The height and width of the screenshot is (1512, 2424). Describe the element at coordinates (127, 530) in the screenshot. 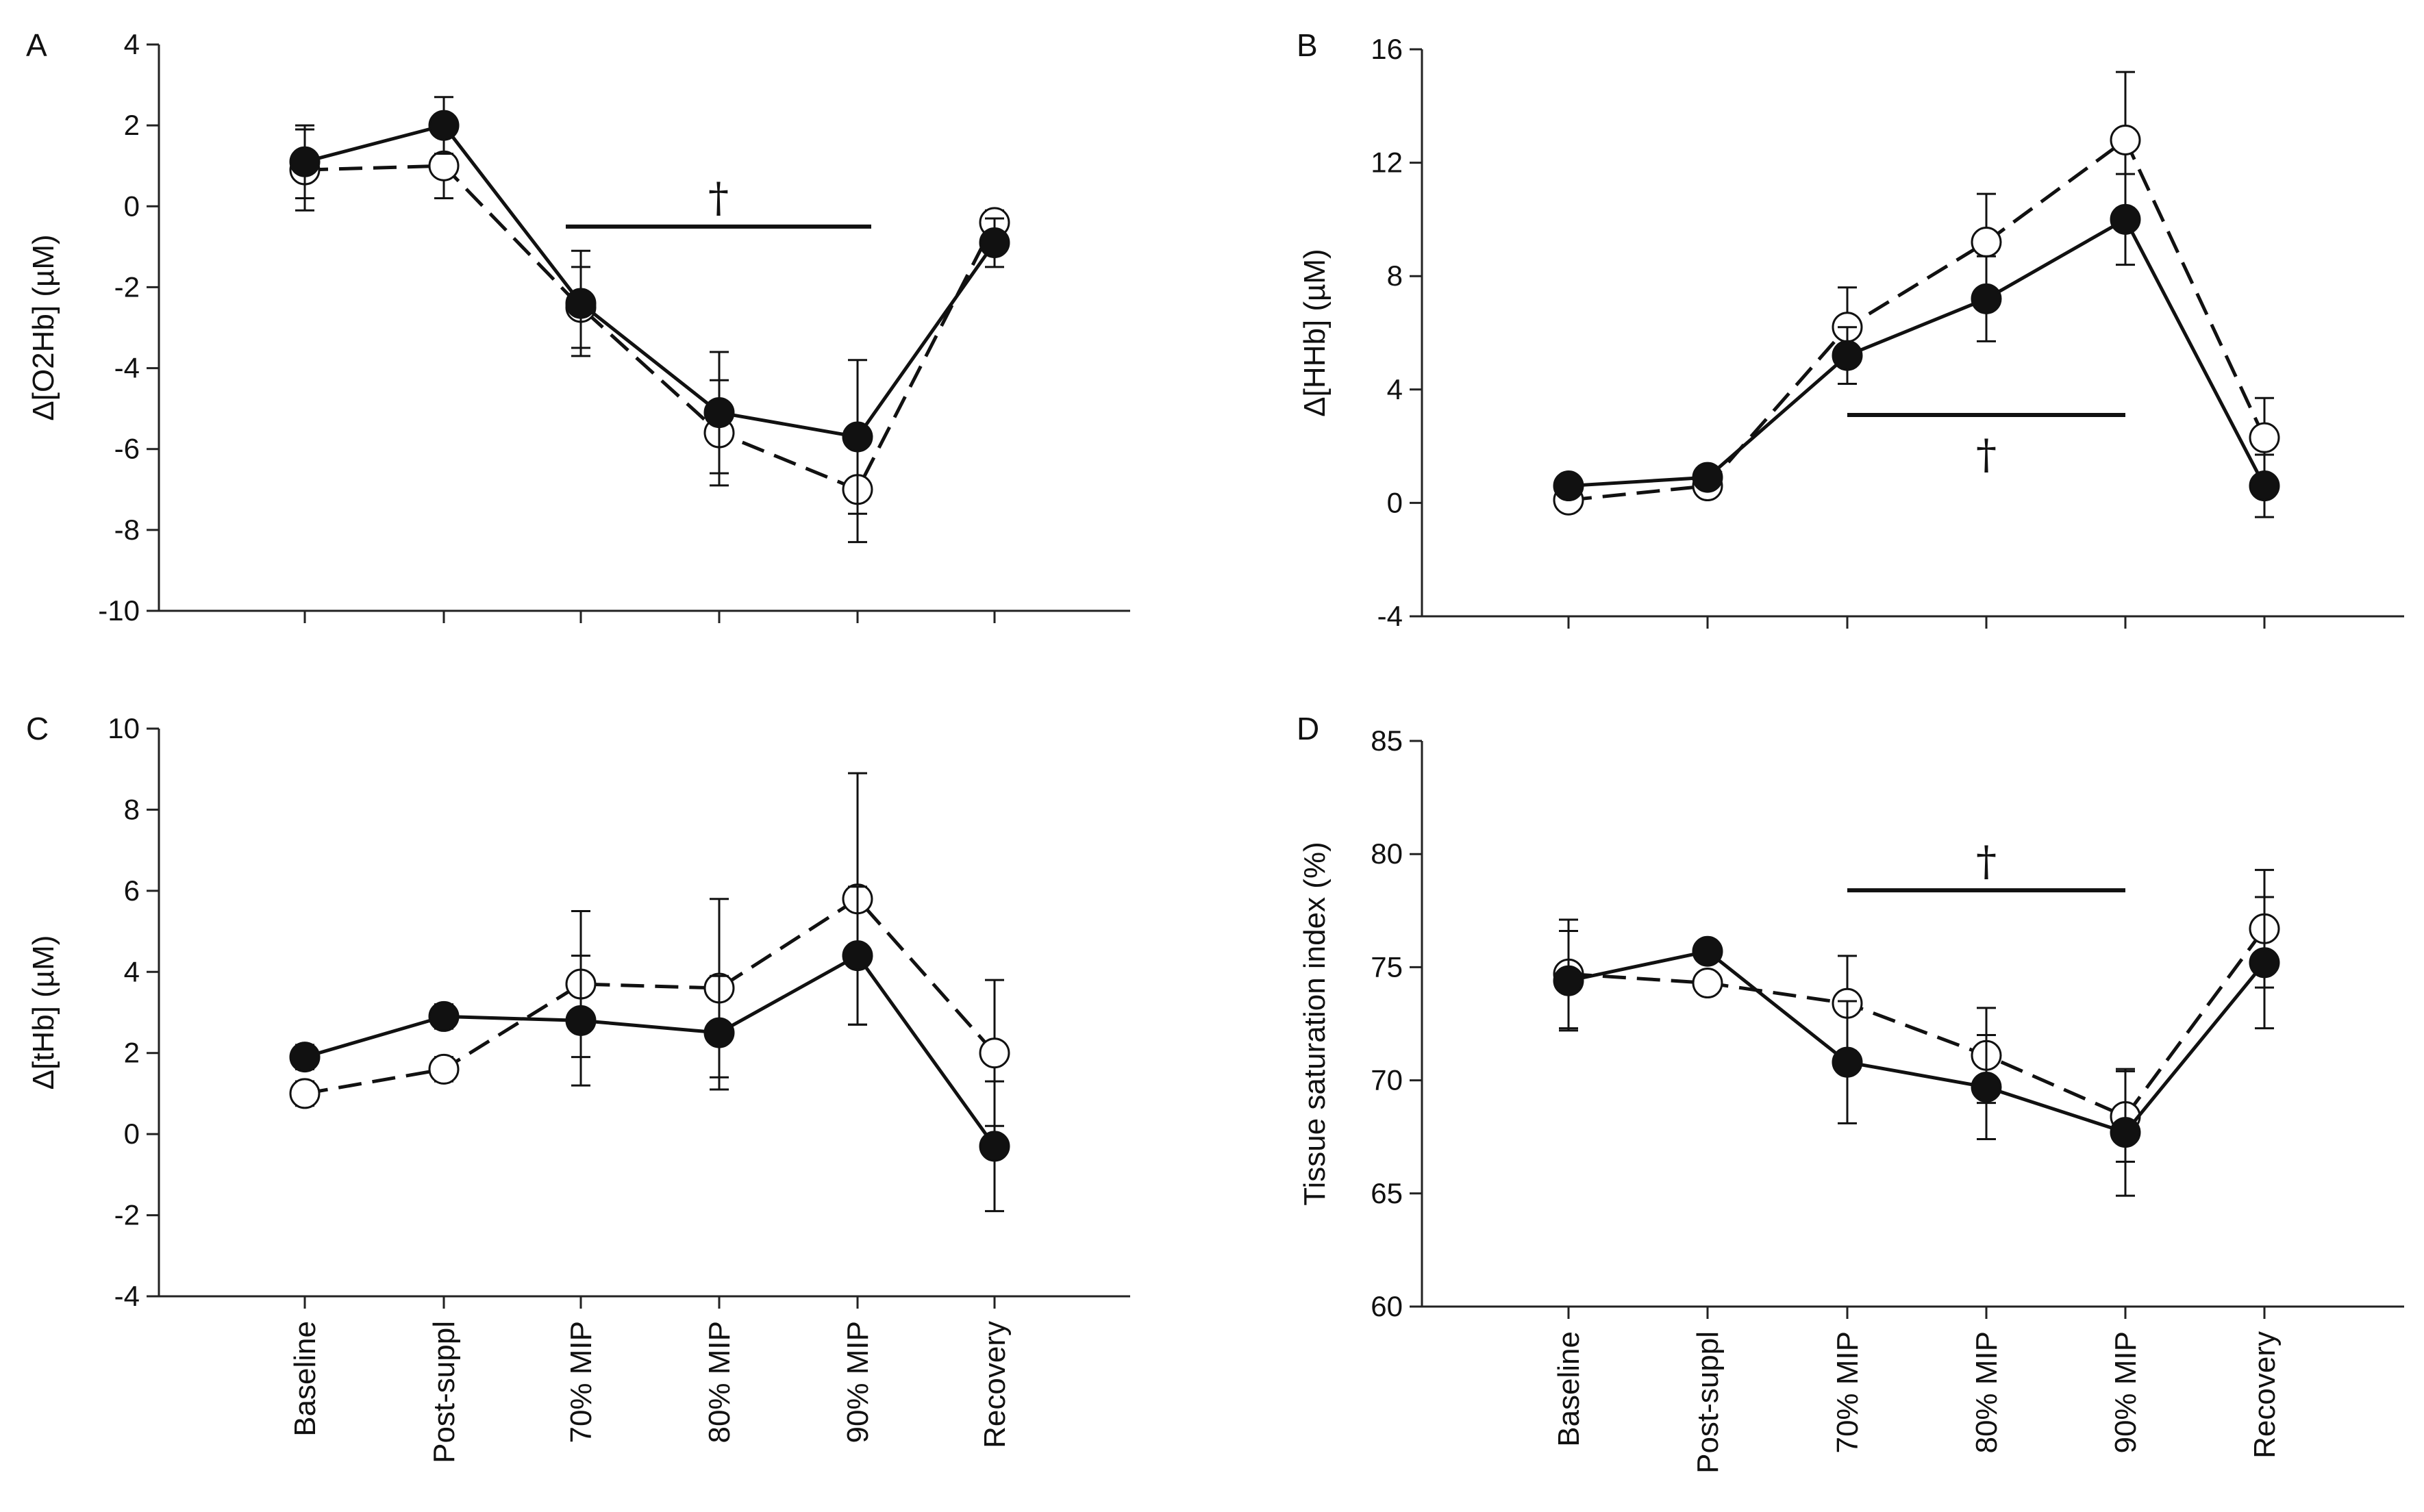

I see `y-tick-label: -8` at that location.